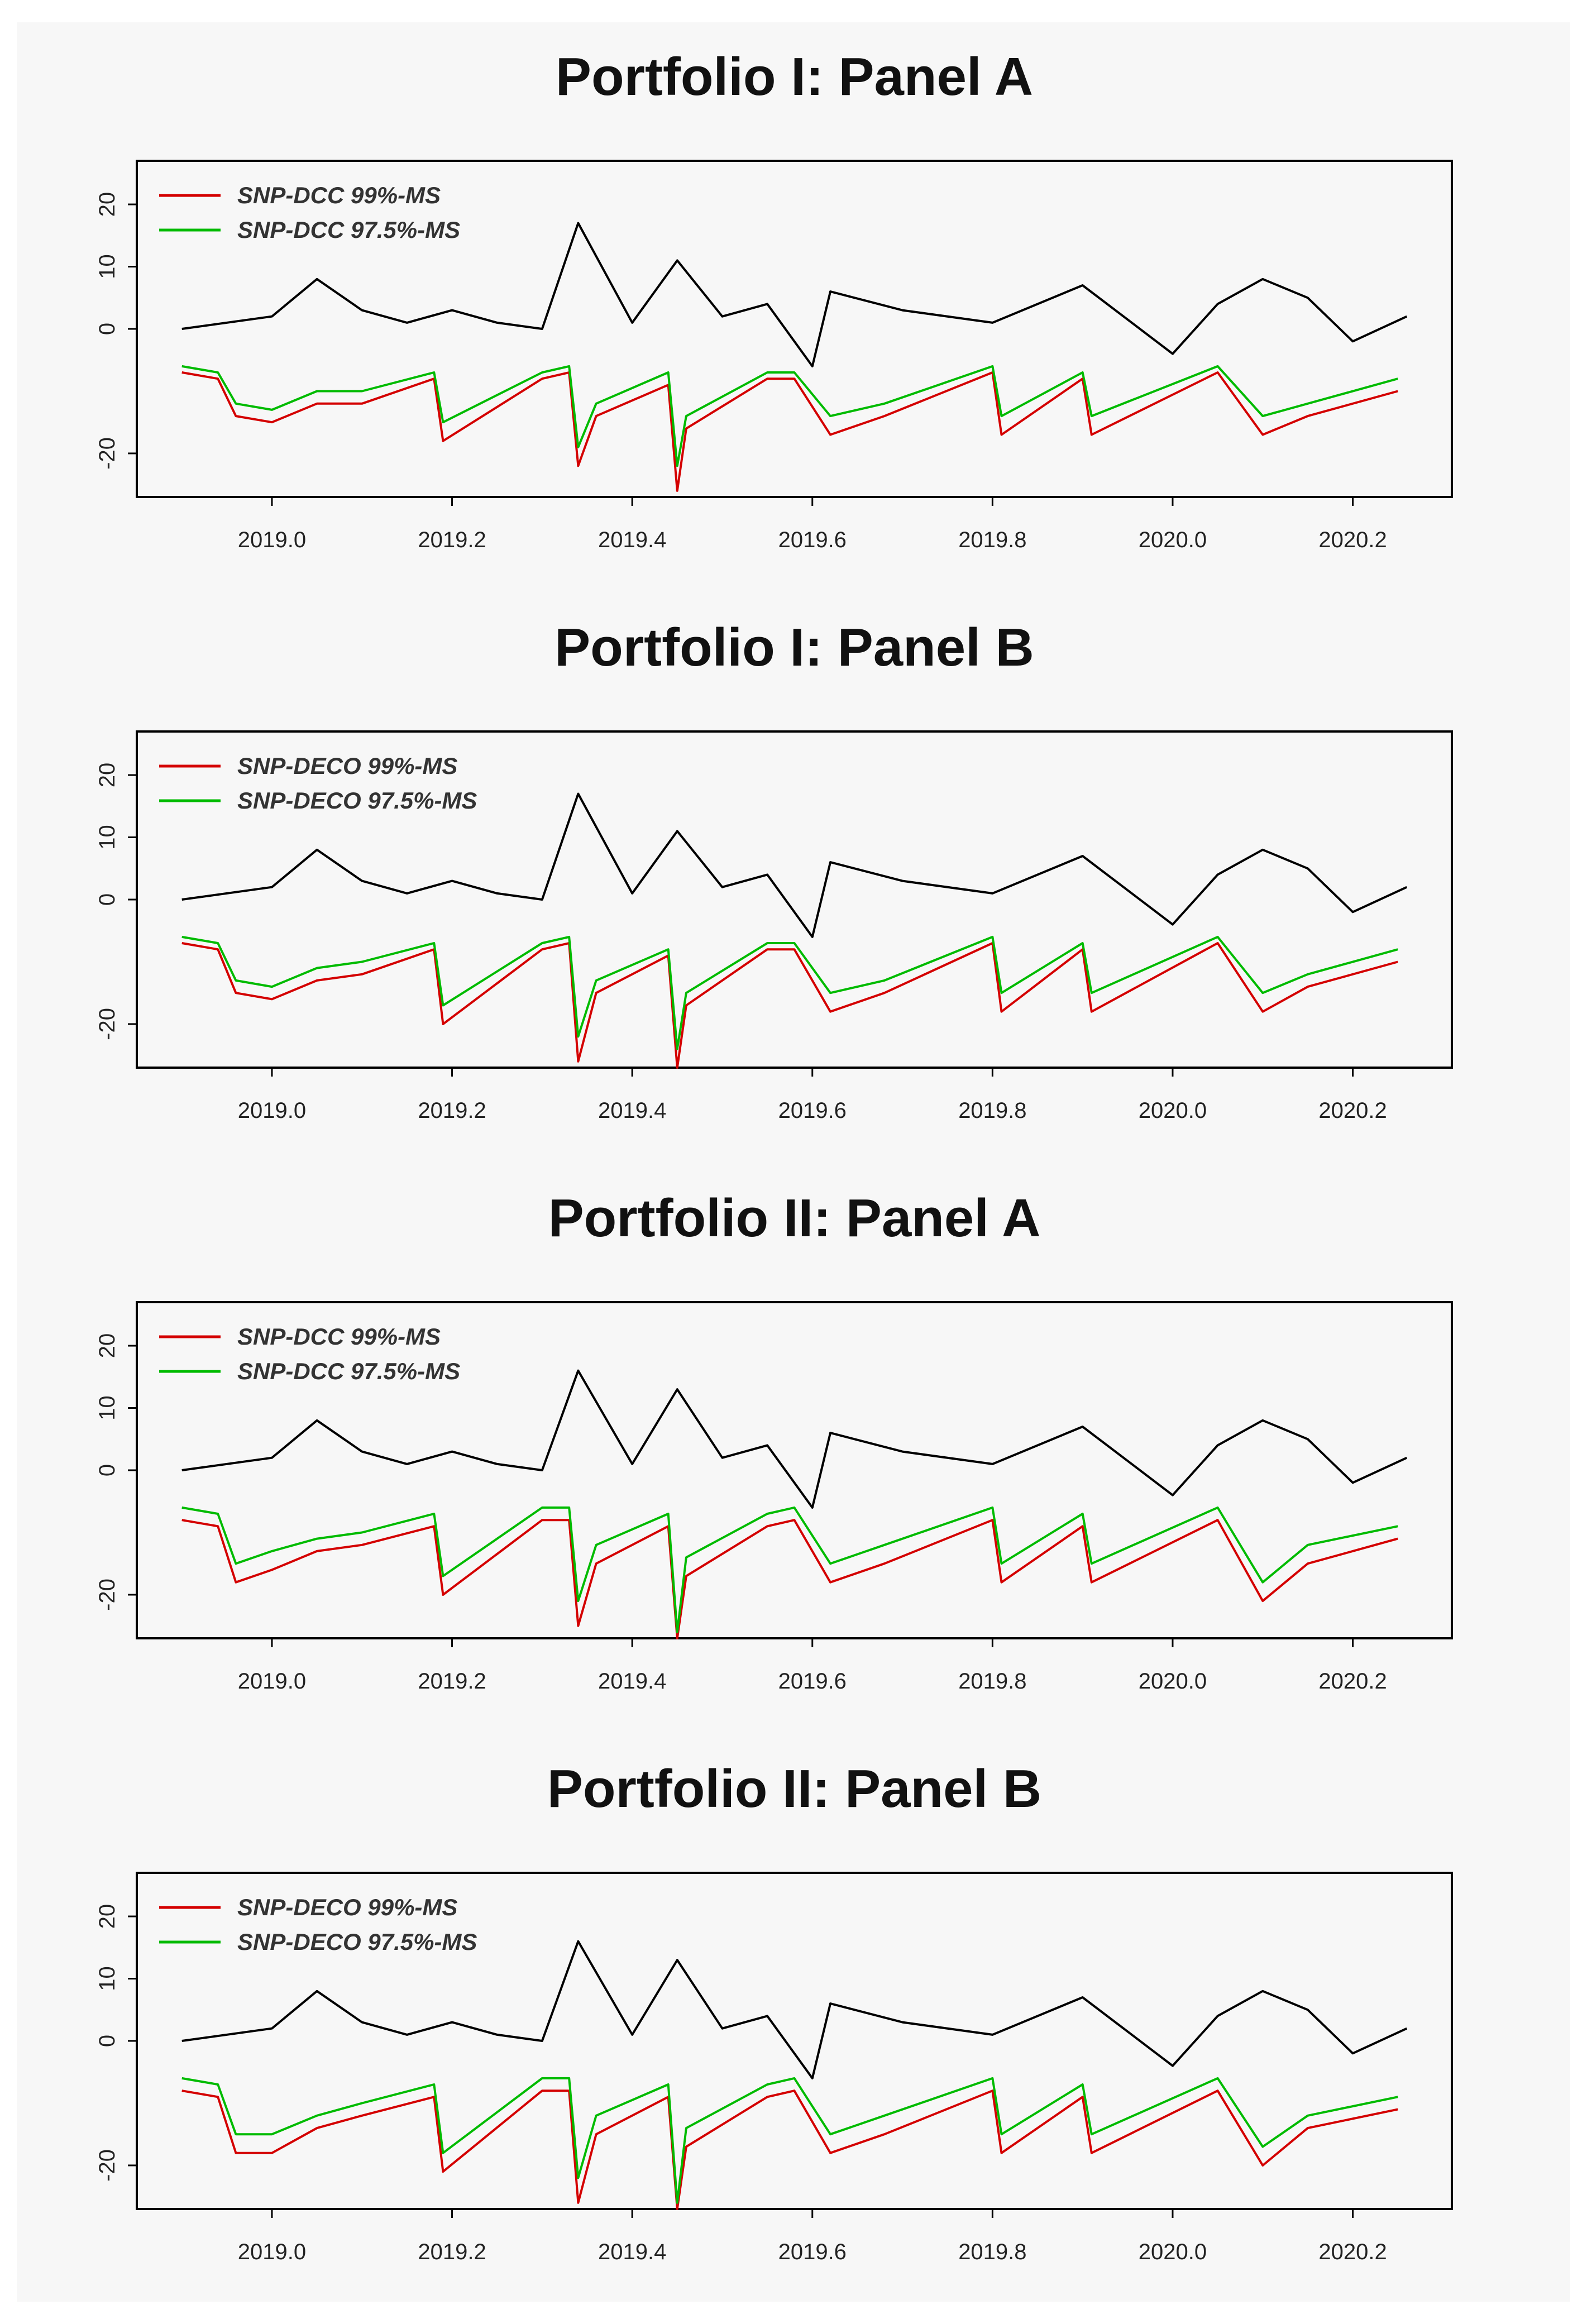 This screenshot has height=2324, width=1587. I want to click on chart-title: Portfolio I: Panel B, so click(795, 647).